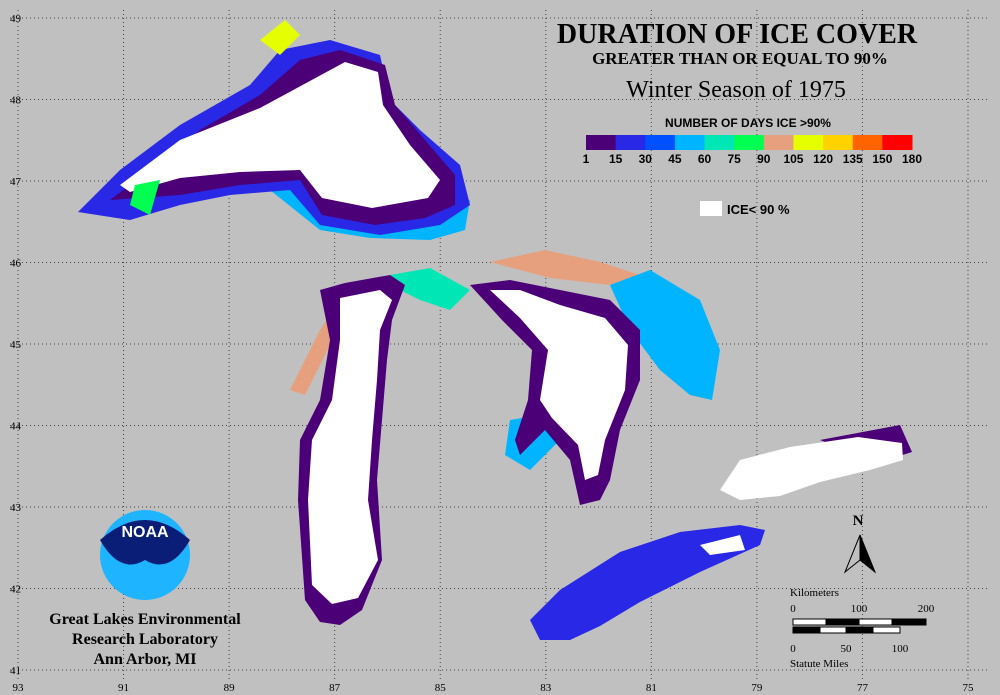 The height and width of the screenshot is (695, 1000). Describe the element at coordinates (651, 688) in the screenshot. I see `lon-label: 81` at that location.